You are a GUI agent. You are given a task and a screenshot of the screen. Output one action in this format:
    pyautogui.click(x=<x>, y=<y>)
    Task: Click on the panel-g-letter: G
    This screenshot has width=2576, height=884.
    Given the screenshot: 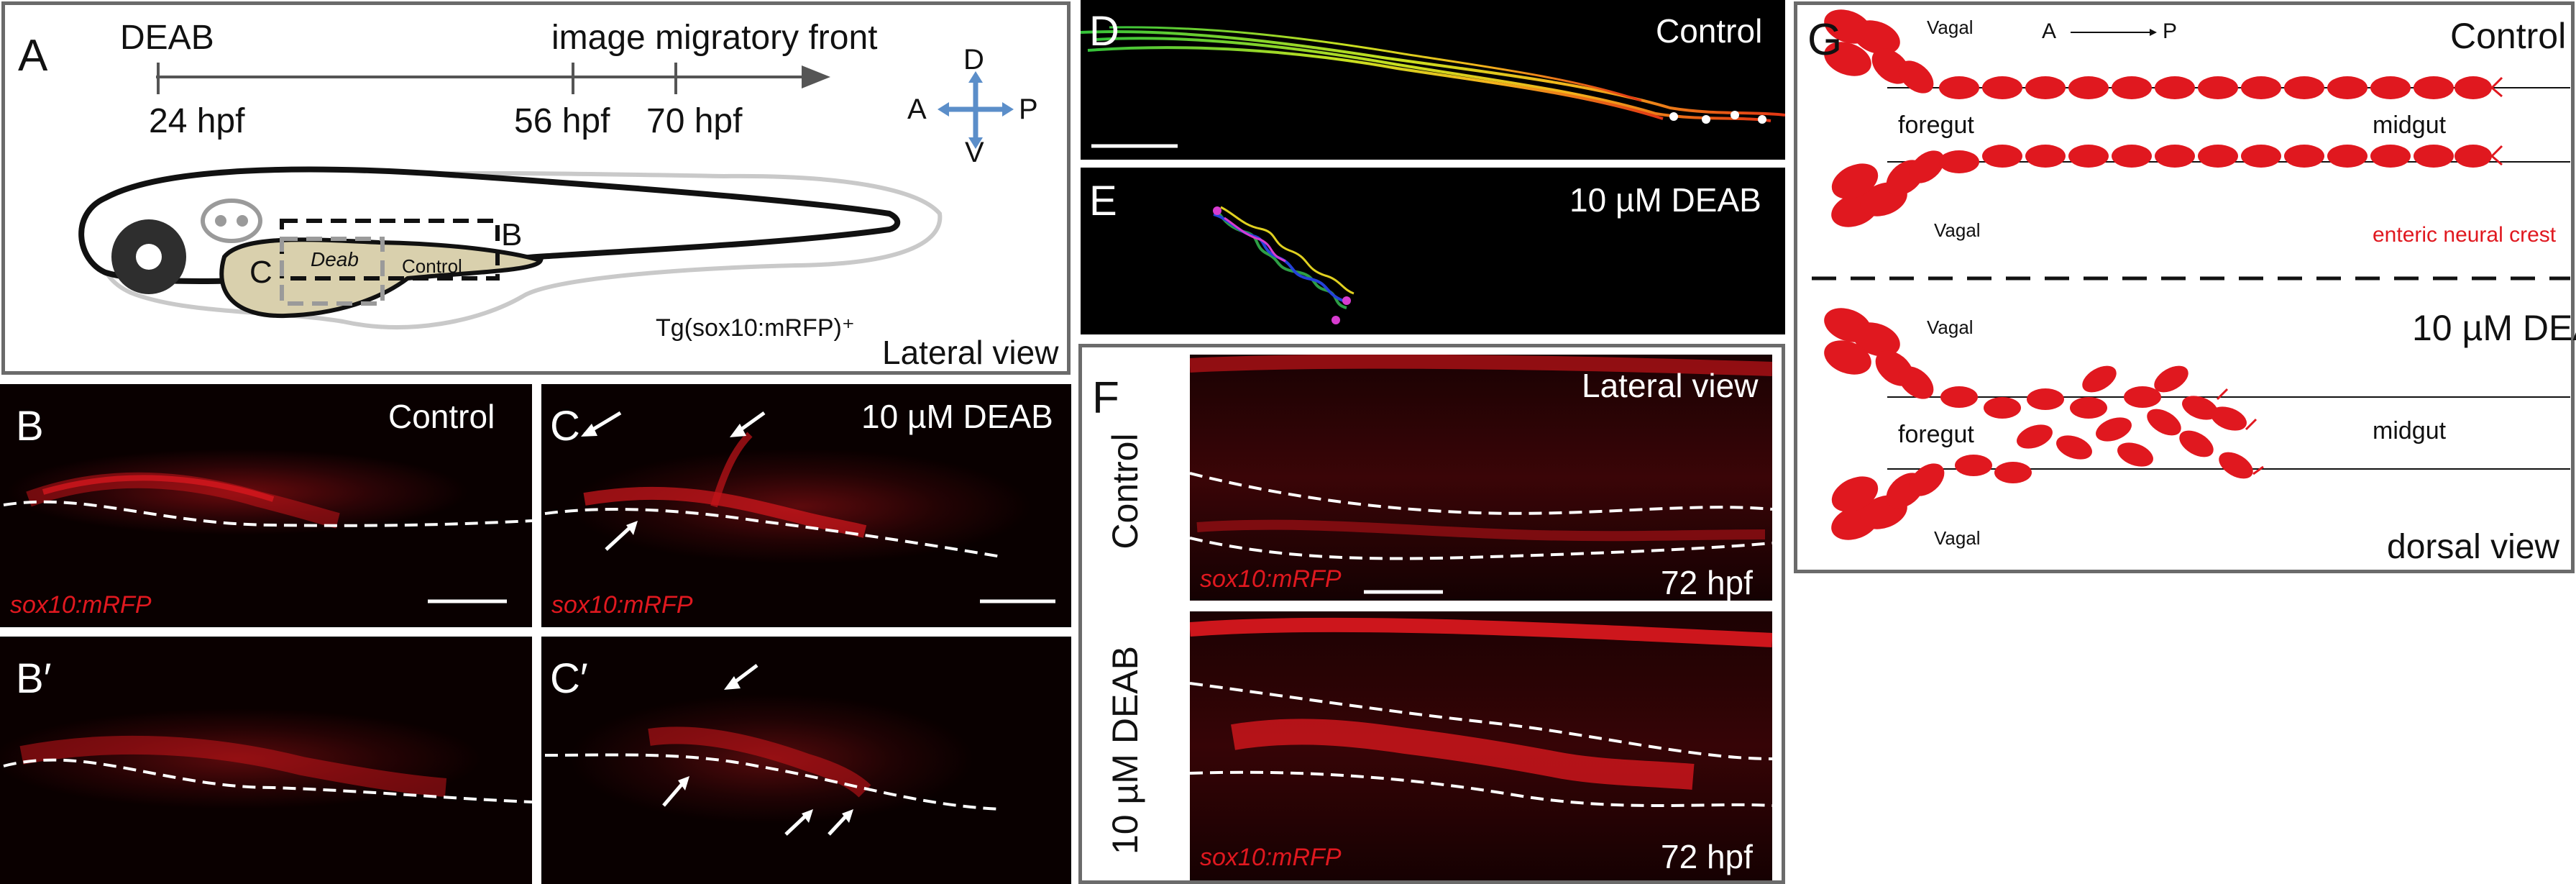 What is the action you would take?
    pyautogui.click(x=1825, y=40)
    